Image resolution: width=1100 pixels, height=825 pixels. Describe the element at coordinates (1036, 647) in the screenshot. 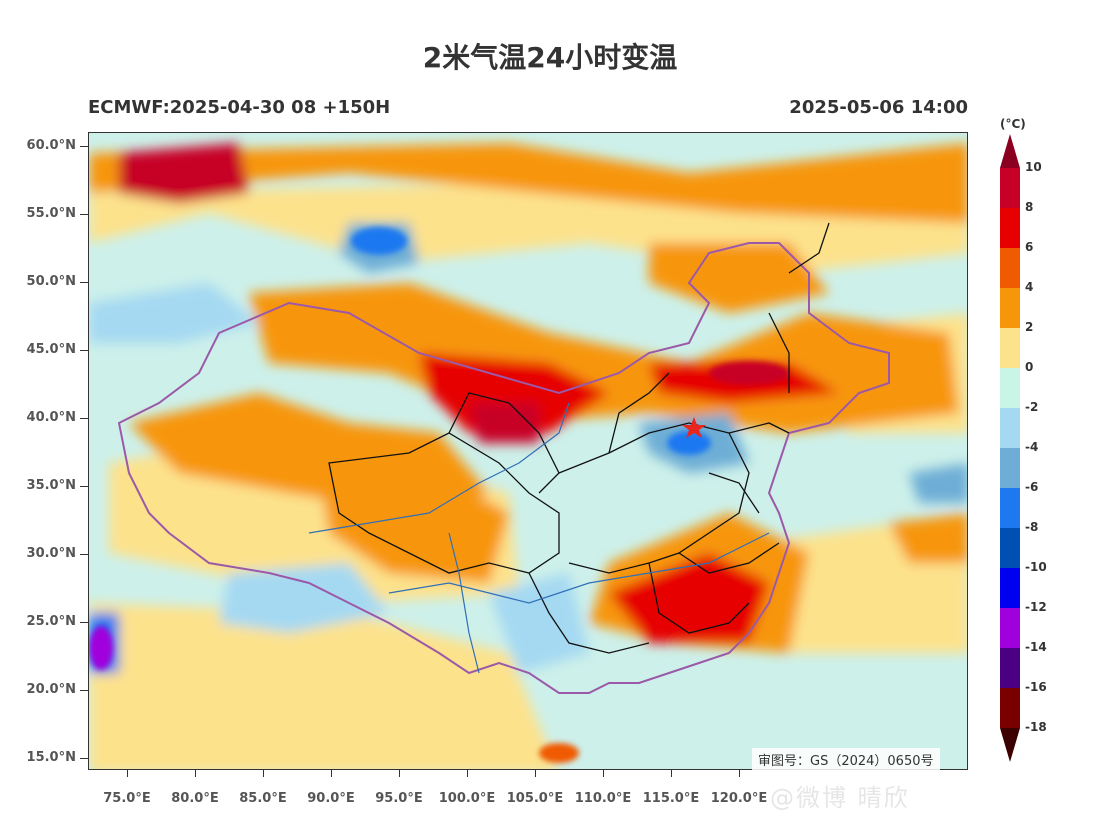

I see `colorbar-tick-label: -14` at that location.